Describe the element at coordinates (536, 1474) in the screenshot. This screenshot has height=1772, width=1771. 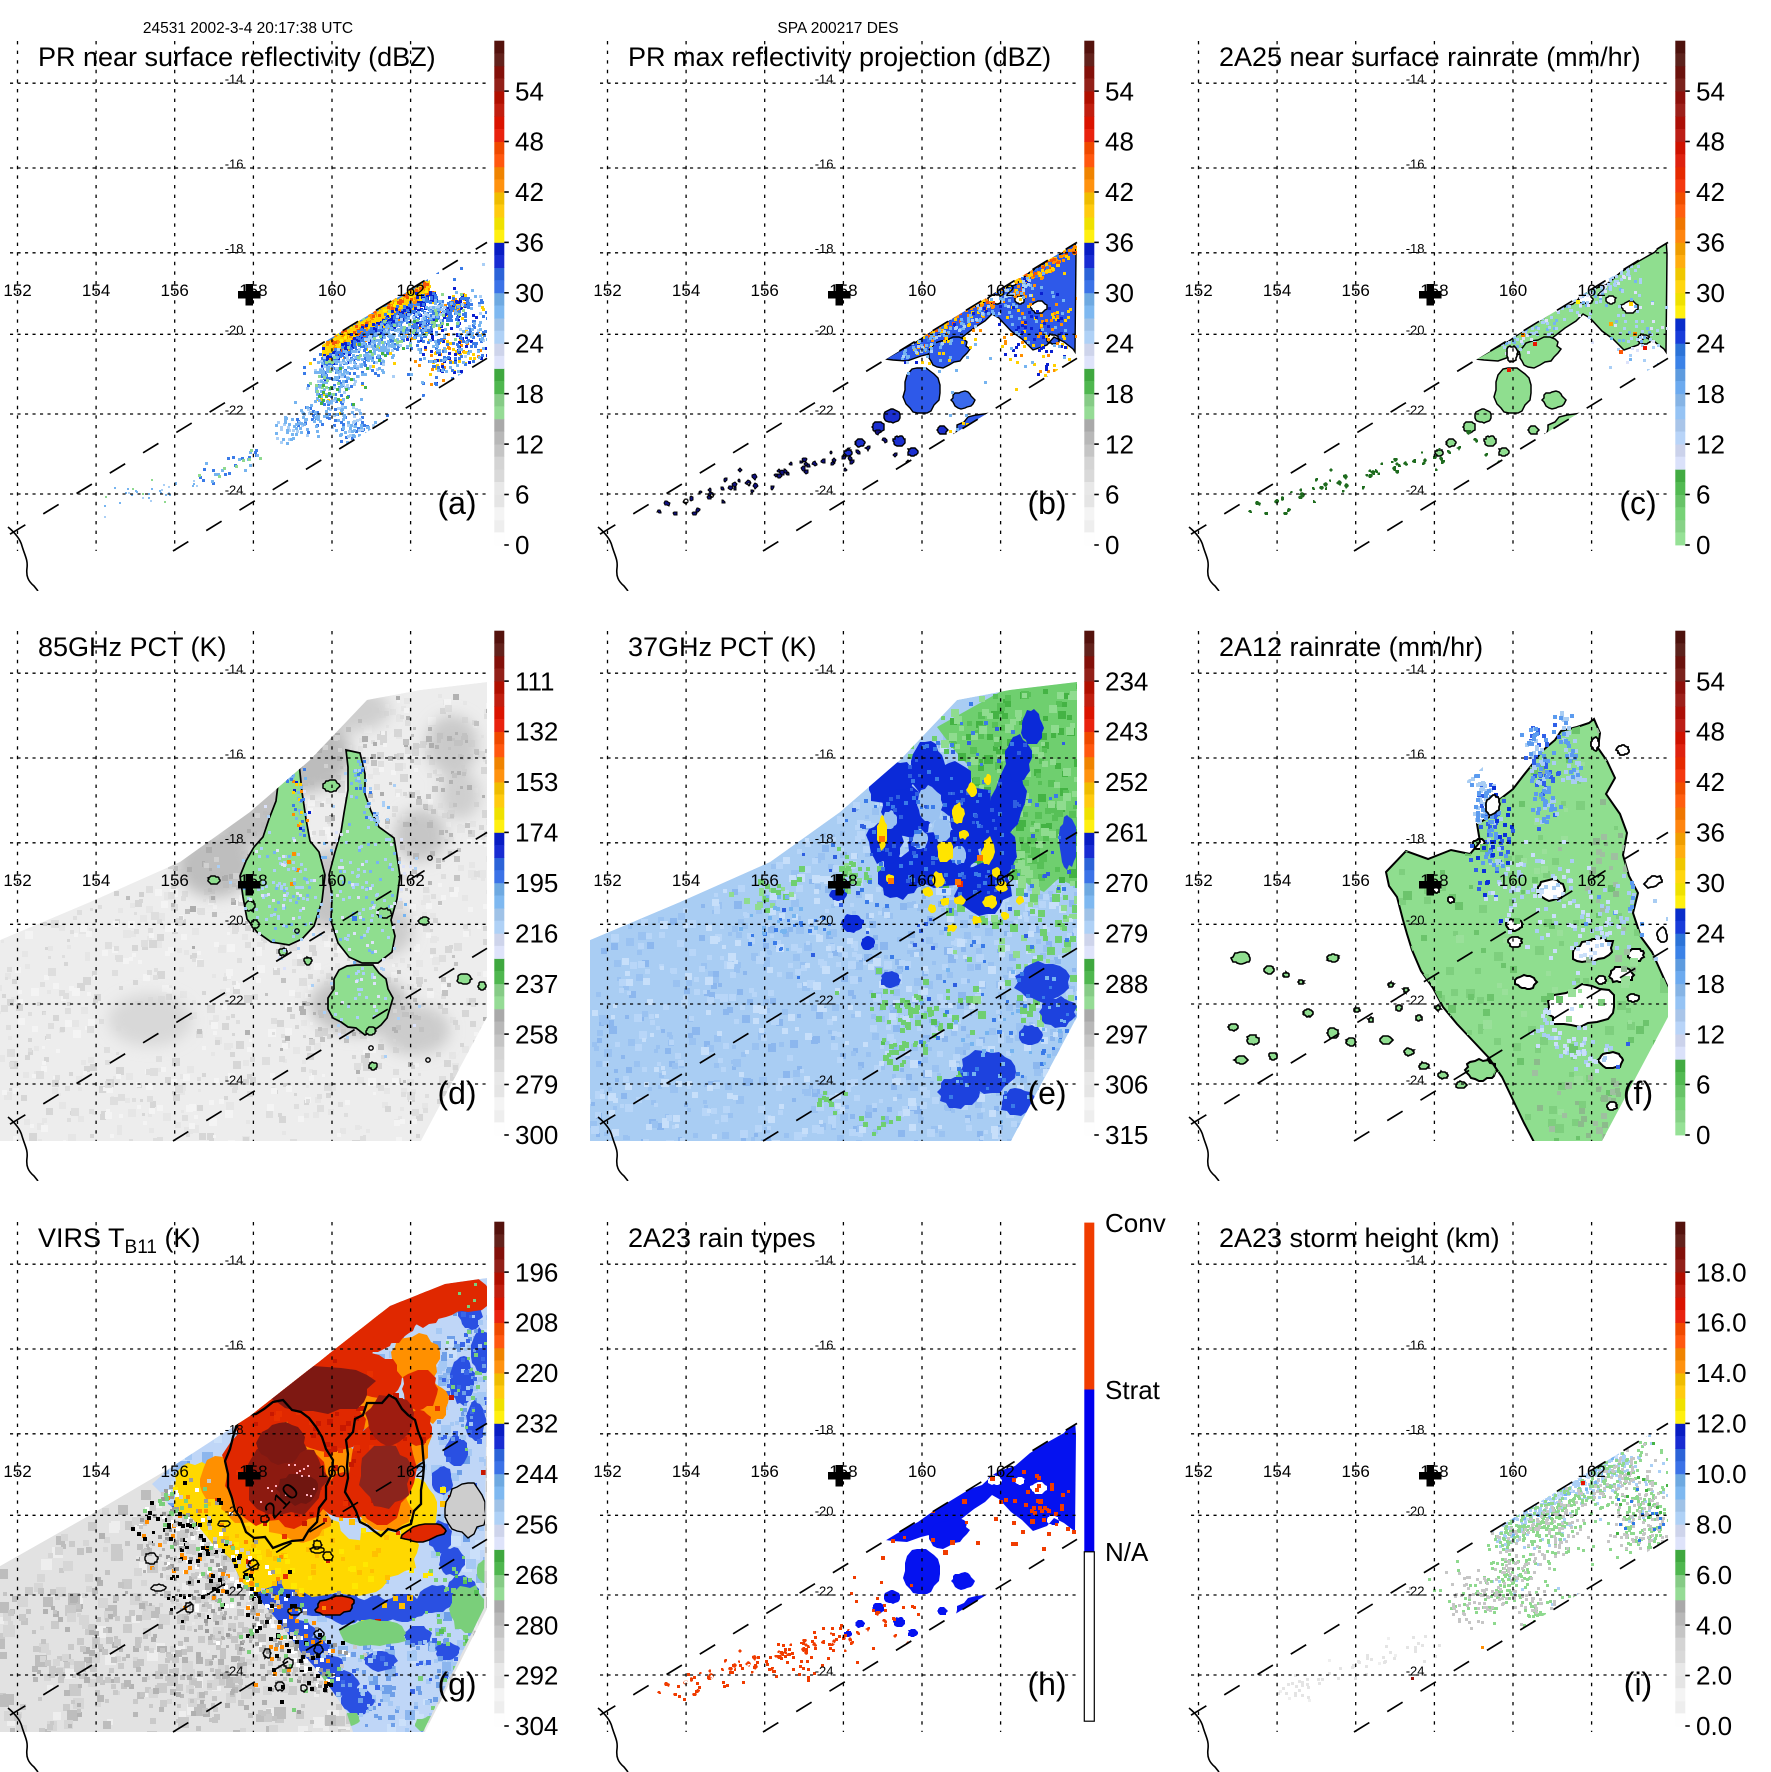
I see `svg-text: 244` at that location.